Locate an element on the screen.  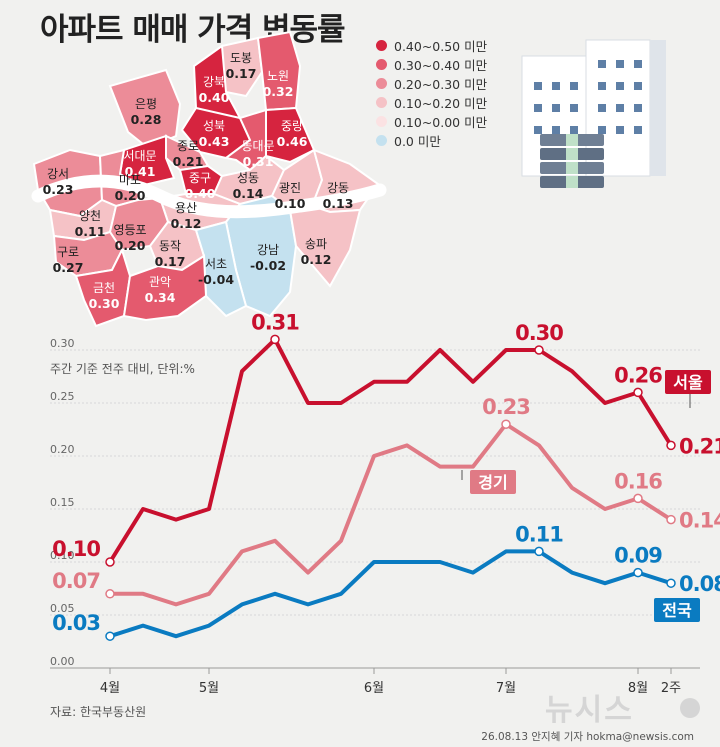
x-tick-label: 2주 is located at coordinates (671, 688).